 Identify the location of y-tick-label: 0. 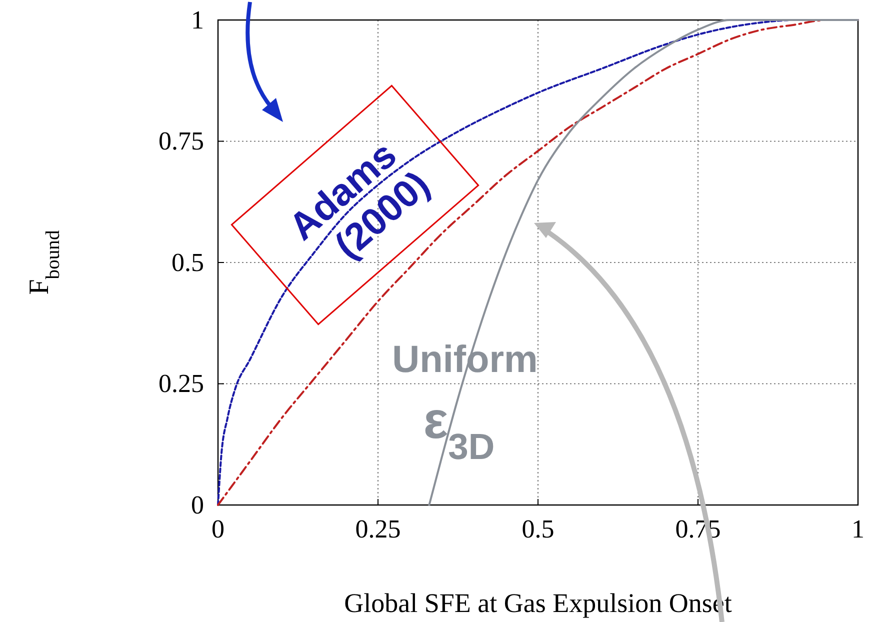
(197, 505).